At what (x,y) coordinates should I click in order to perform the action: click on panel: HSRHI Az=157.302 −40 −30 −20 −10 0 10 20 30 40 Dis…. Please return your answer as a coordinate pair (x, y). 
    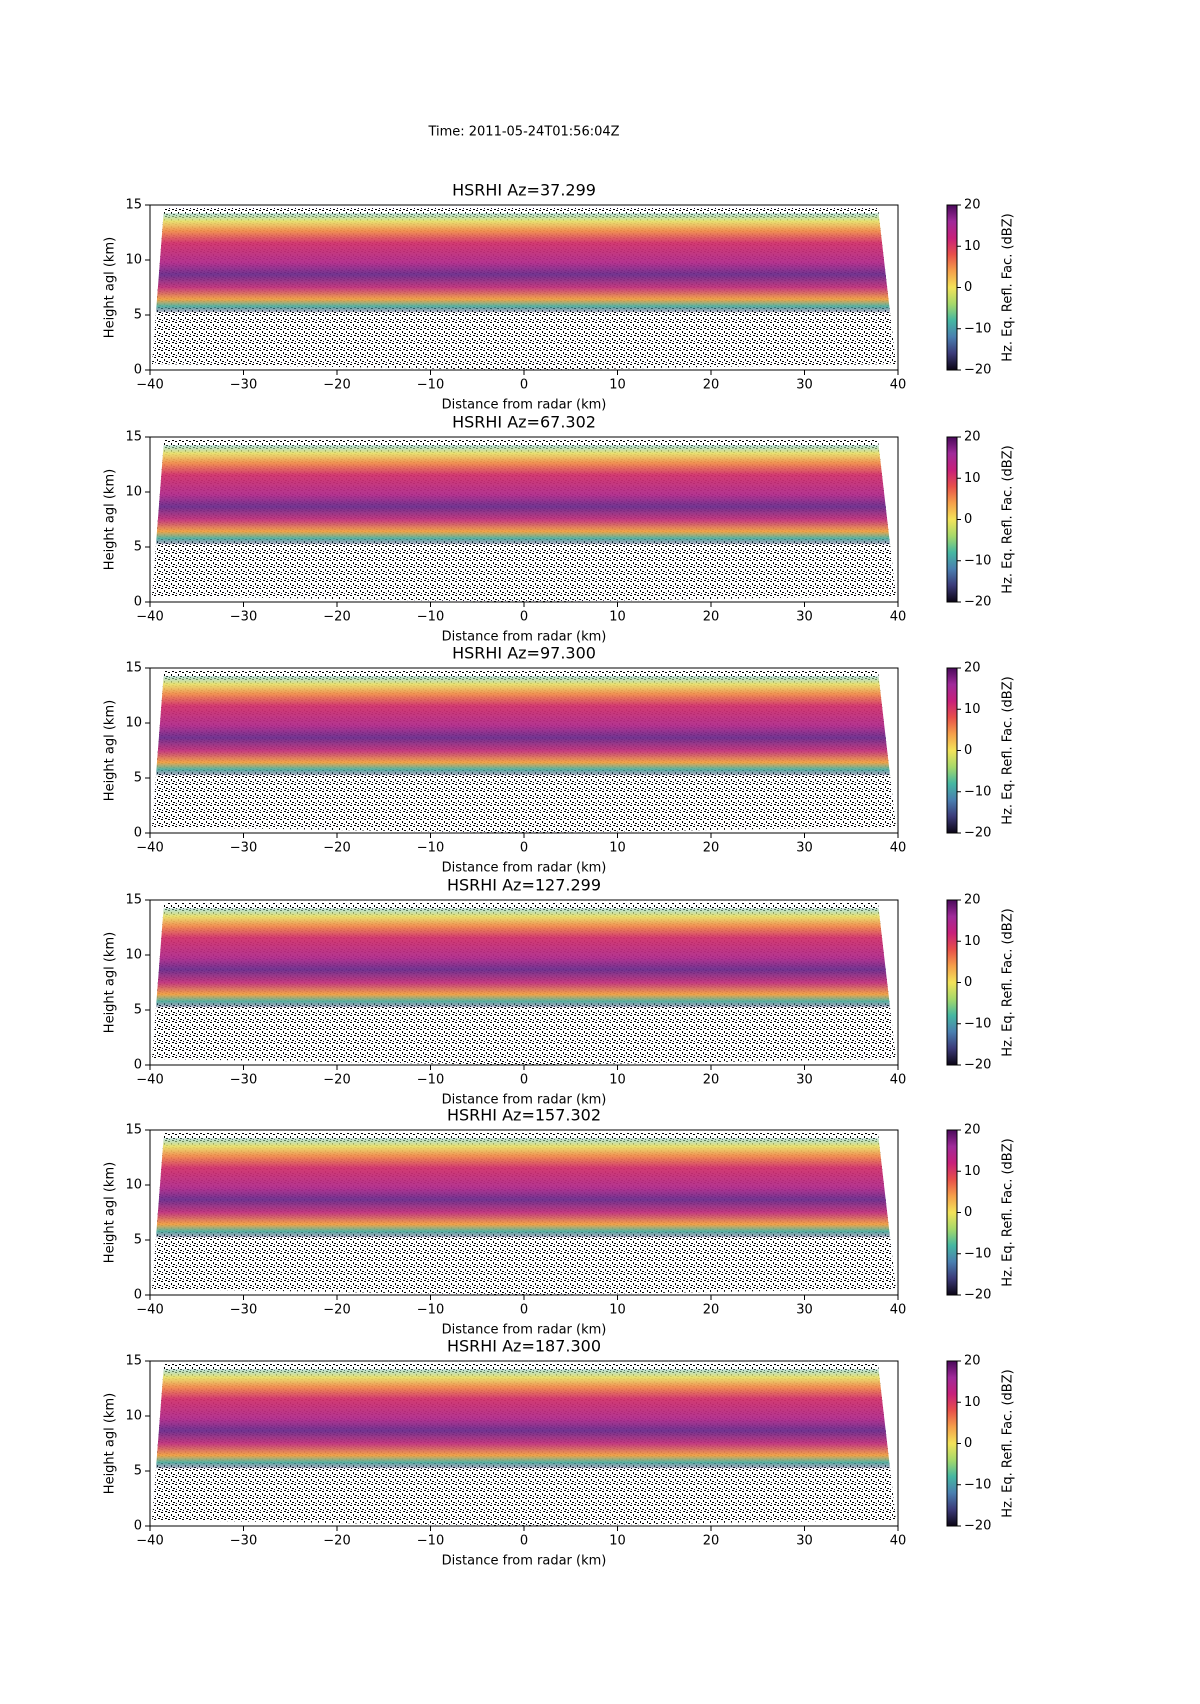
    Looking at the image, I should click on (559, 1222).